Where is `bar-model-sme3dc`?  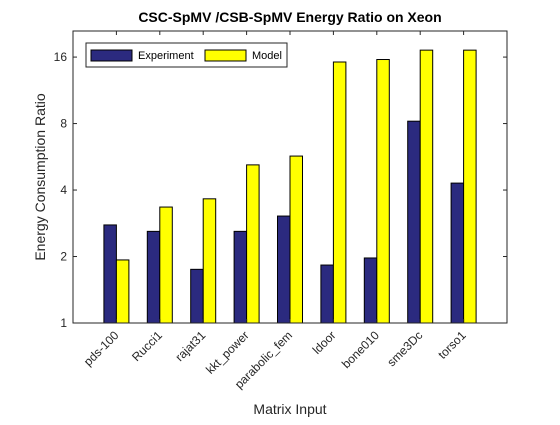 bar-model-sme3dc is located at coordinates (426, 186).